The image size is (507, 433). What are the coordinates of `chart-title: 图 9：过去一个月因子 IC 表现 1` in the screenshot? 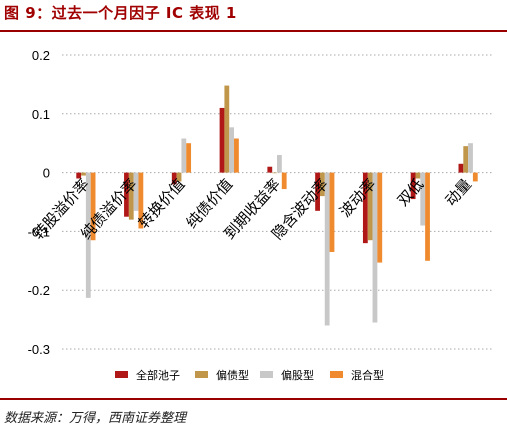 It's located at (120, 13).